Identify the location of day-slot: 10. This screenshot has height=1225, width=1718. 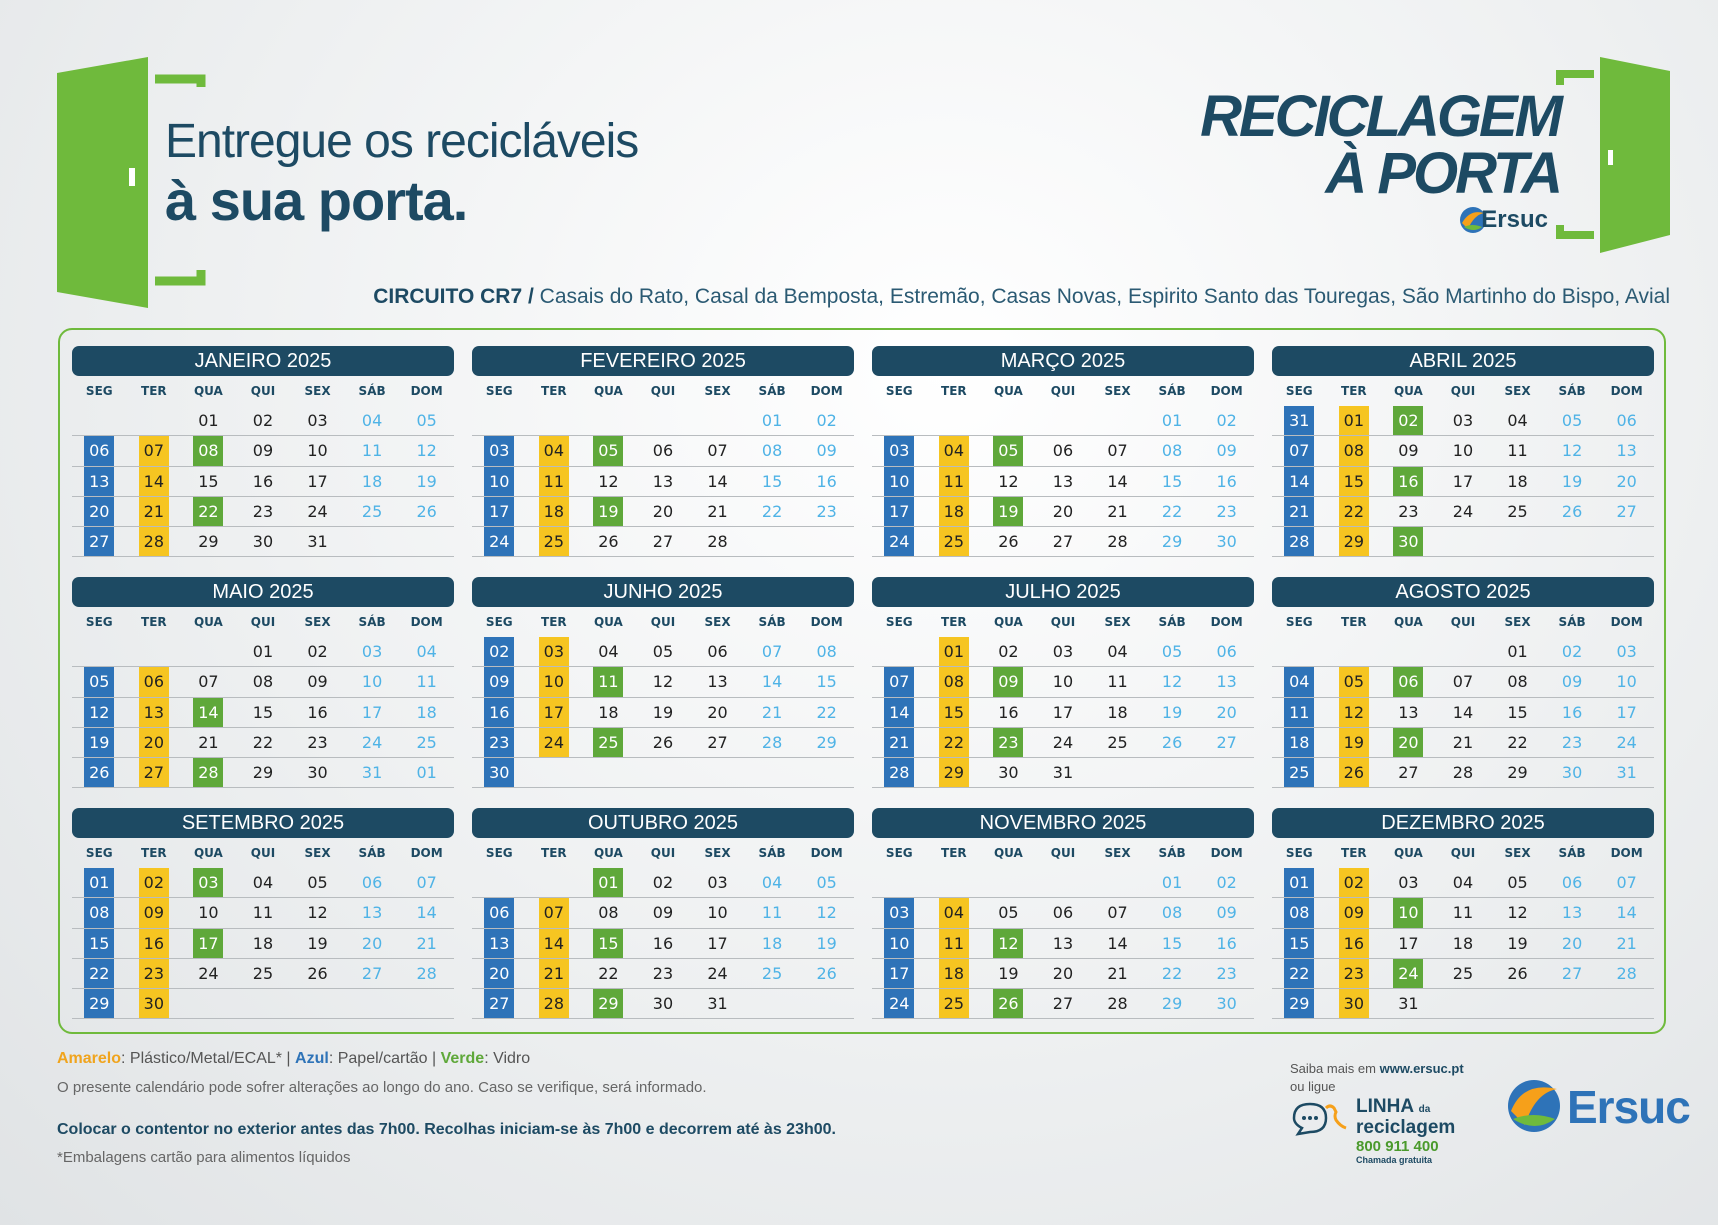
(1063, 681).